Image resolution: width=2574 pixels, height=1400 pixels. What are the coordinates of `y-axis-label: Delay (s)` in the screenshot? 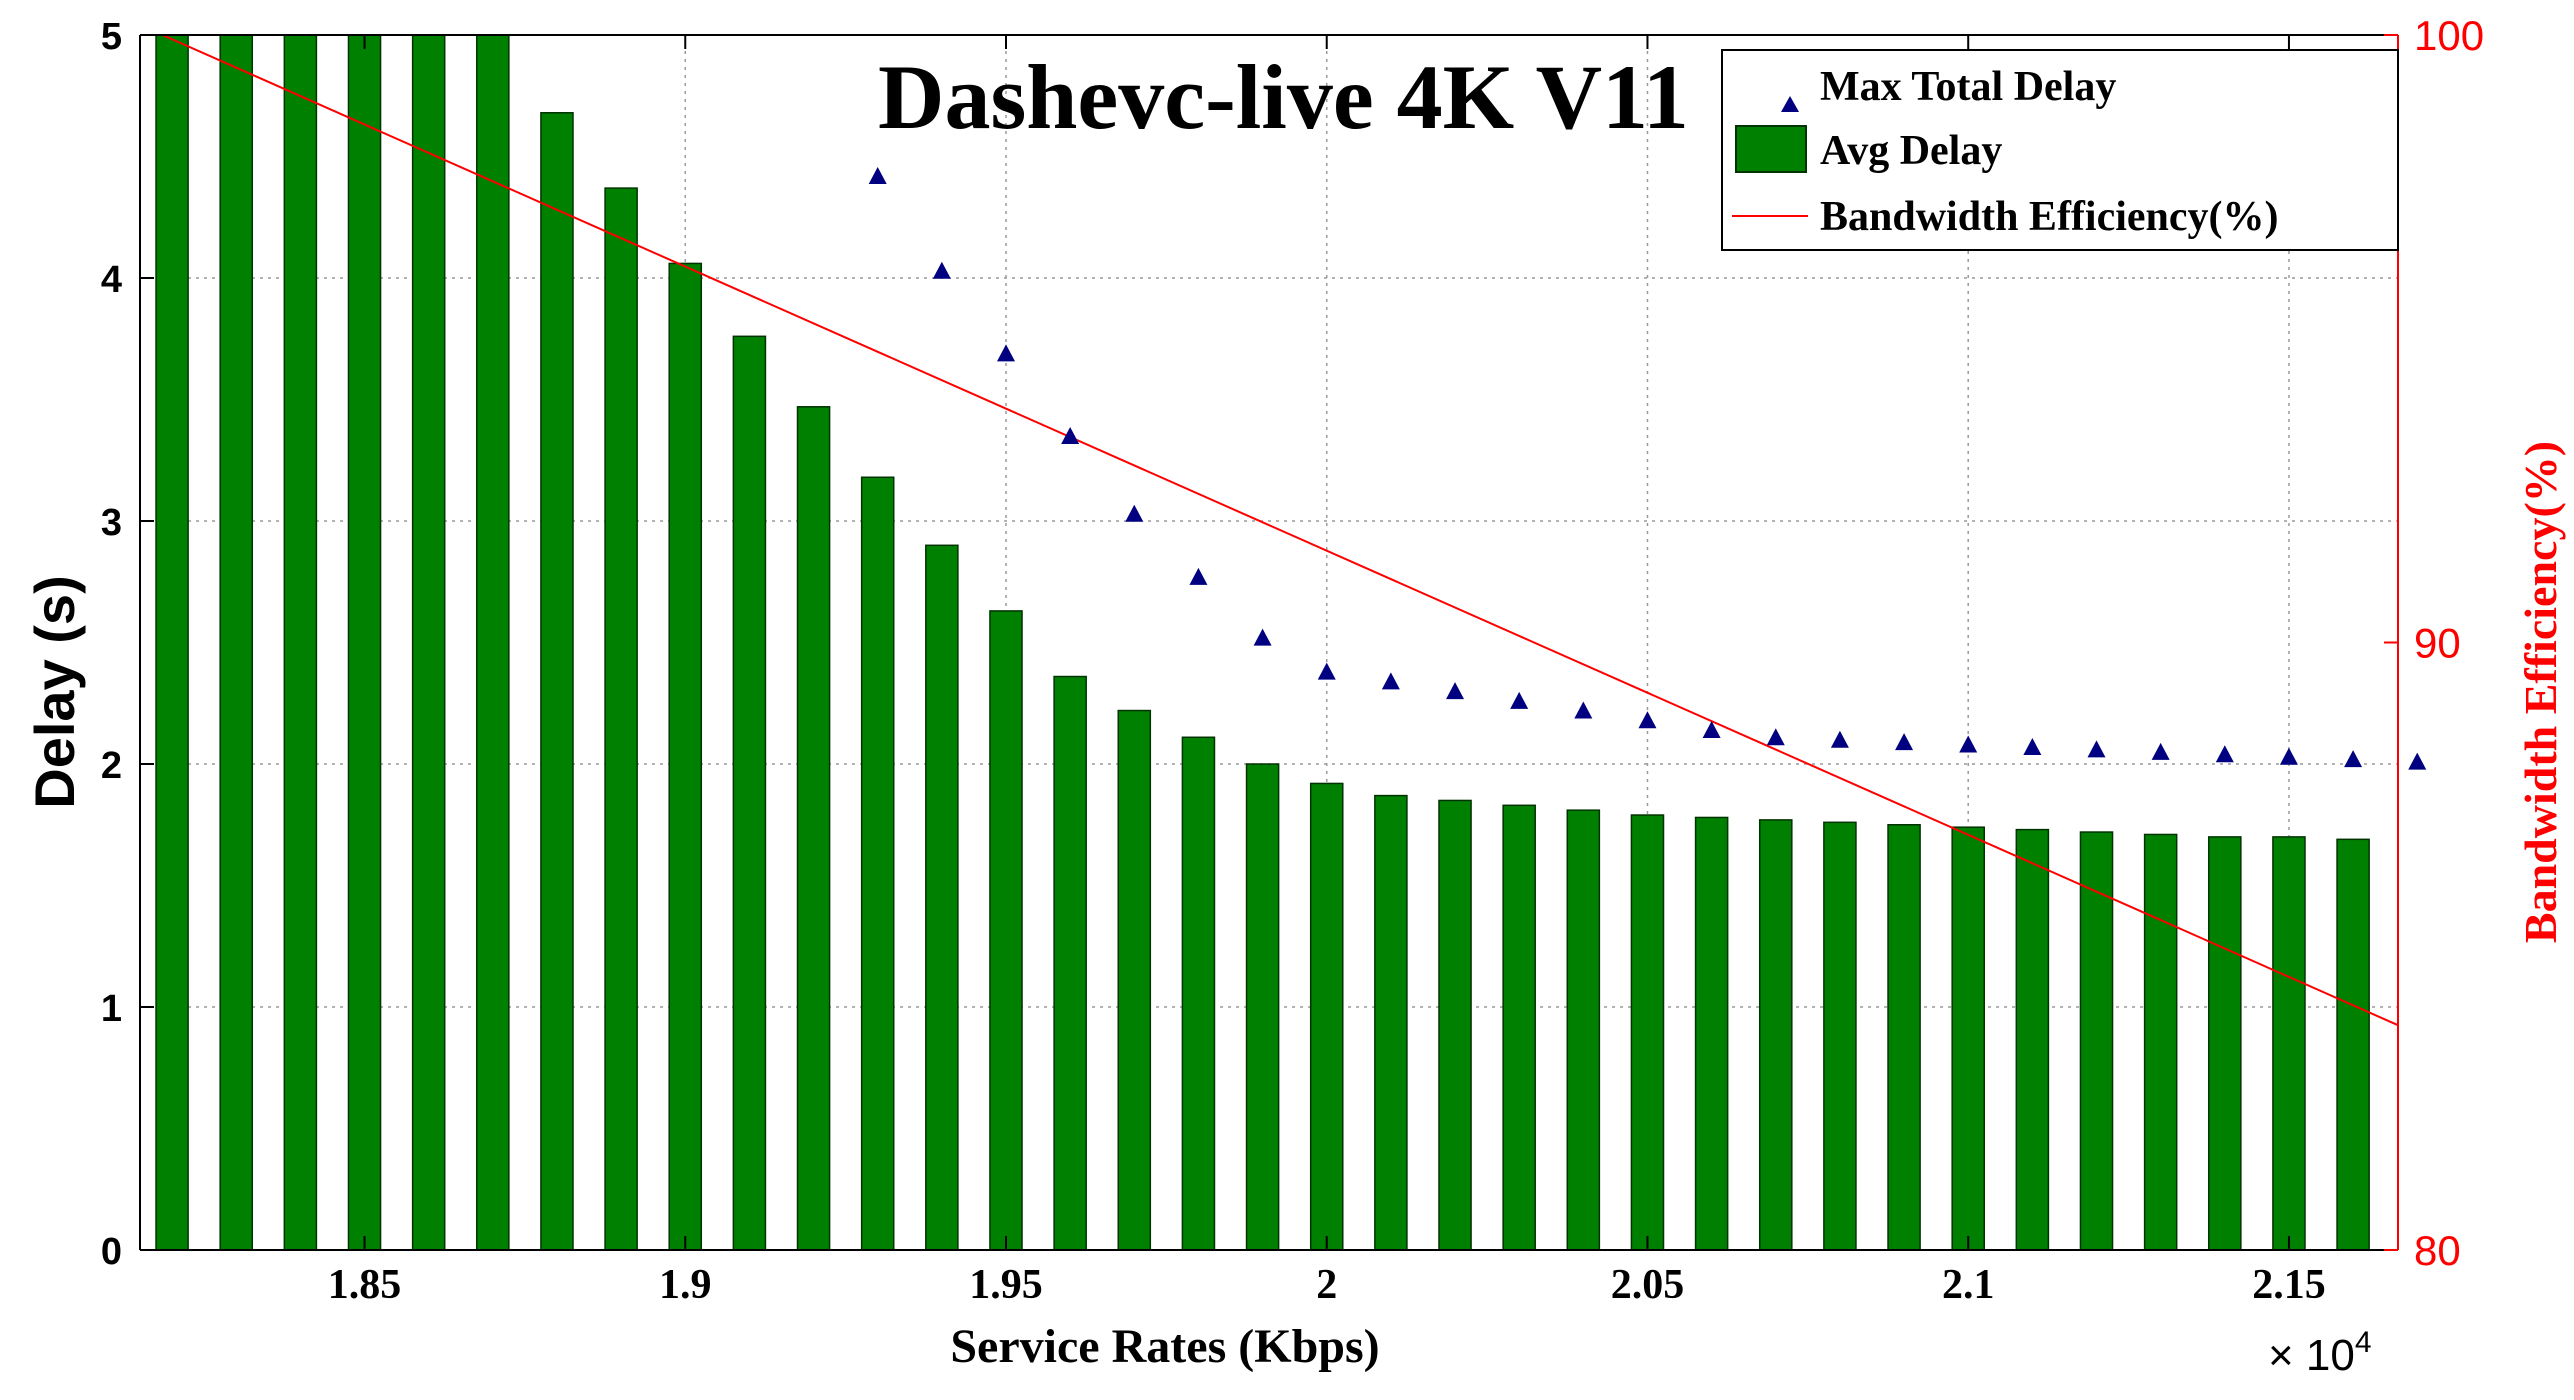 It's located at (54, 691).